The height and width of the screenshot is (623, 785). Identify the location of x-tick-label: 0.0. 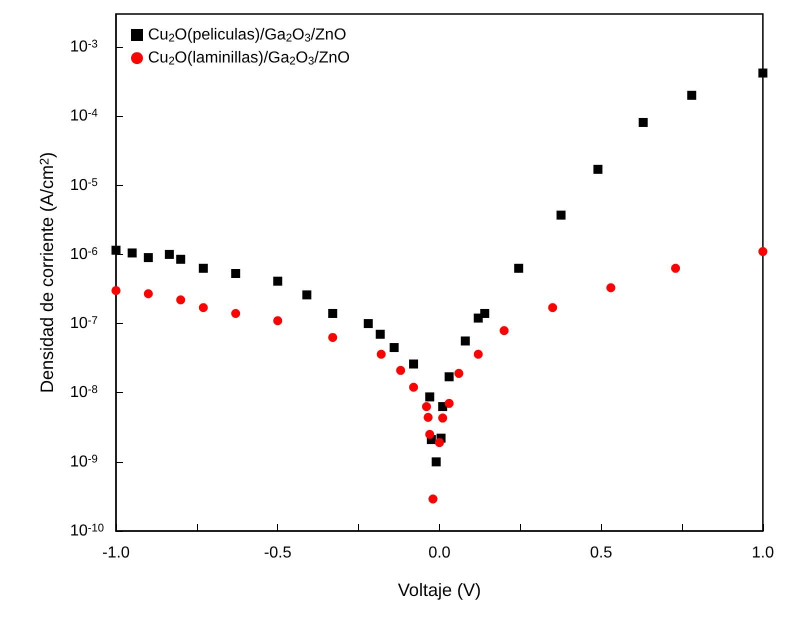
(439, 553).